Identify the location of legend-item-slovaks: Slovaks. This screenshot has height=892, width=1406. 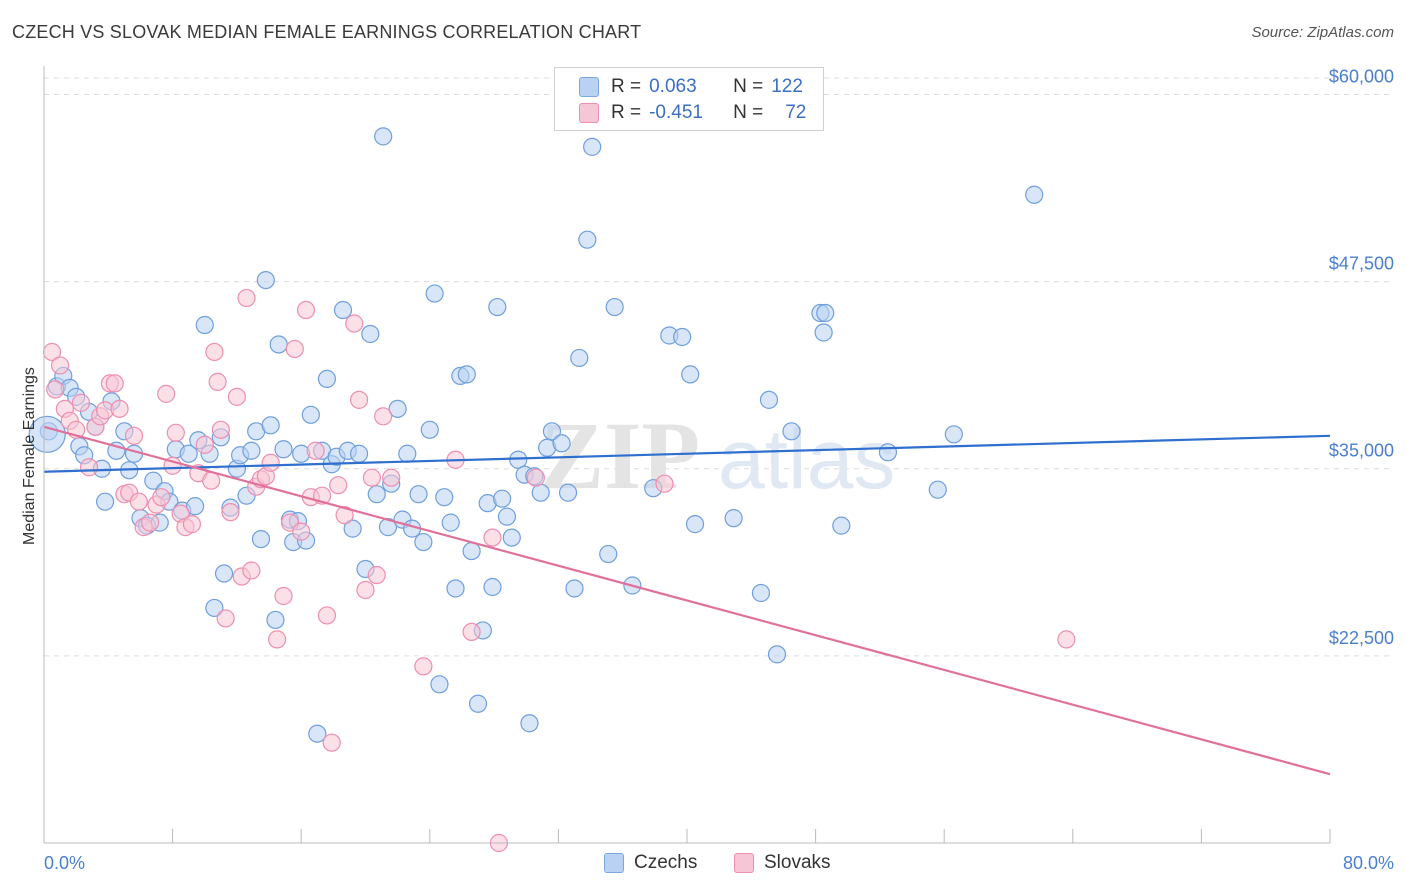
(782, 863).